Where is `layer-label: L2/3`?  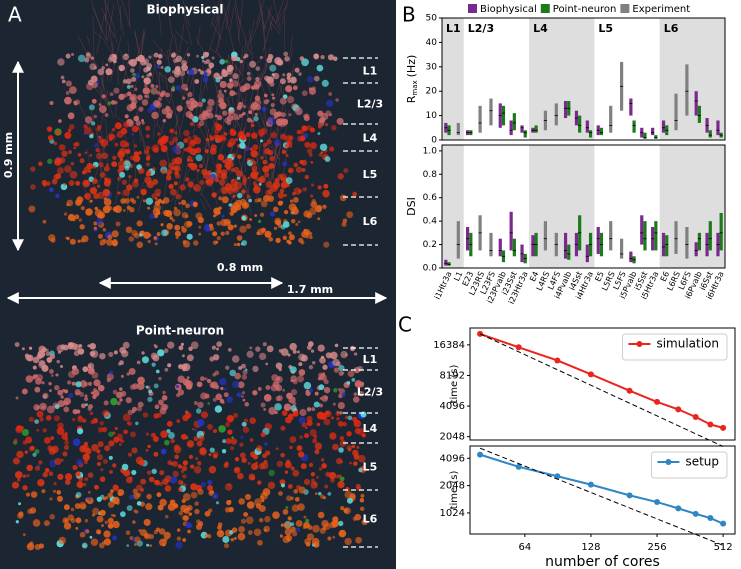 layer-label: L2/3 is located at coordinates (370, 392).